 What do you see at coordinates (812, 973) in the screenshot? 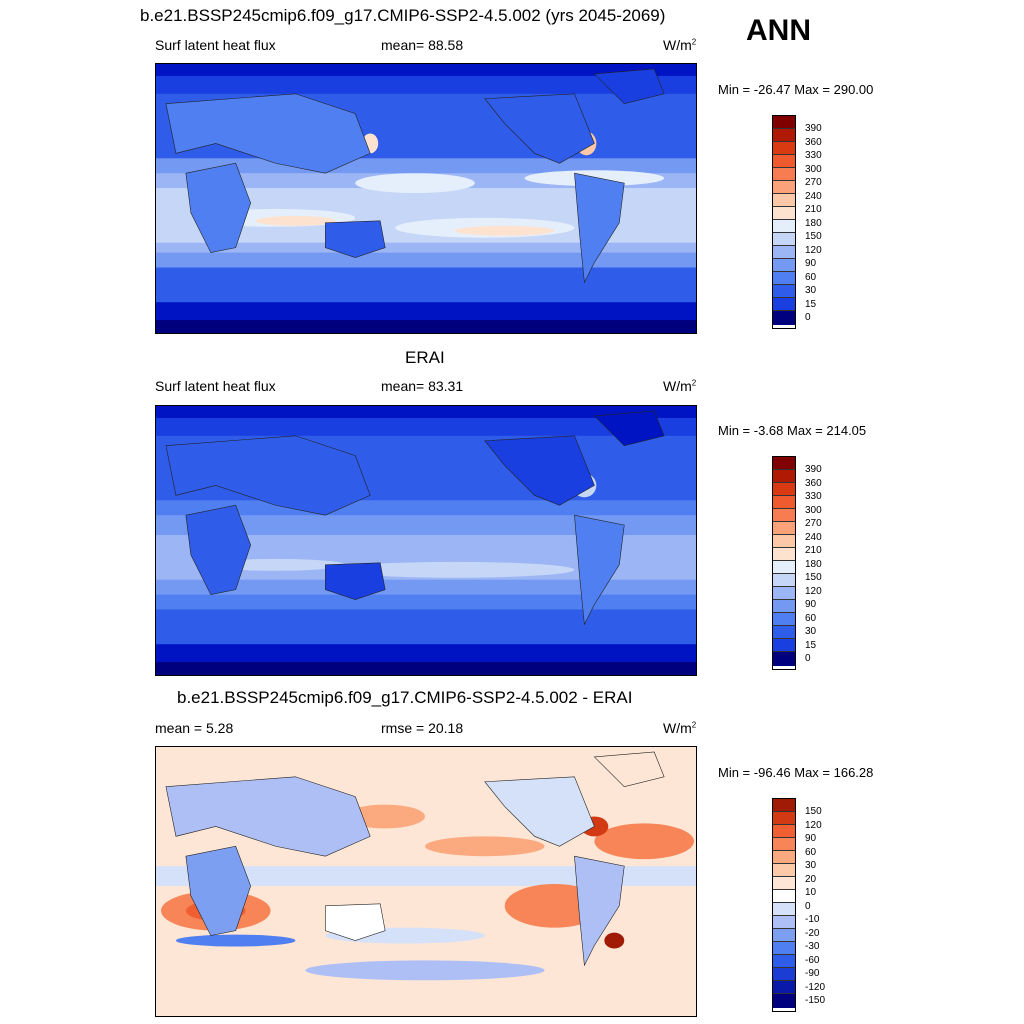
I see `colorbar-tick: -90` at bounding box center [812, 973].